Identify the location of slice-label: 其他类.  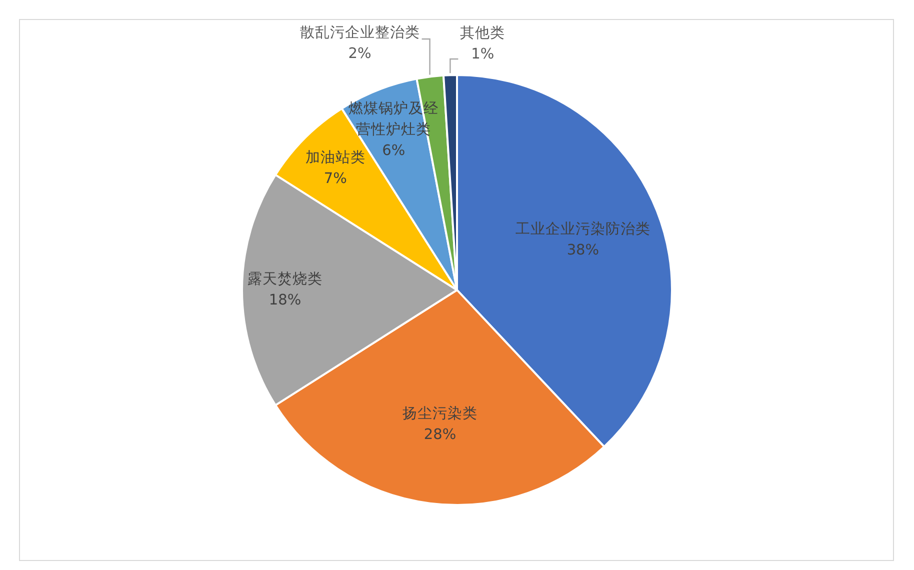
(483, 33).